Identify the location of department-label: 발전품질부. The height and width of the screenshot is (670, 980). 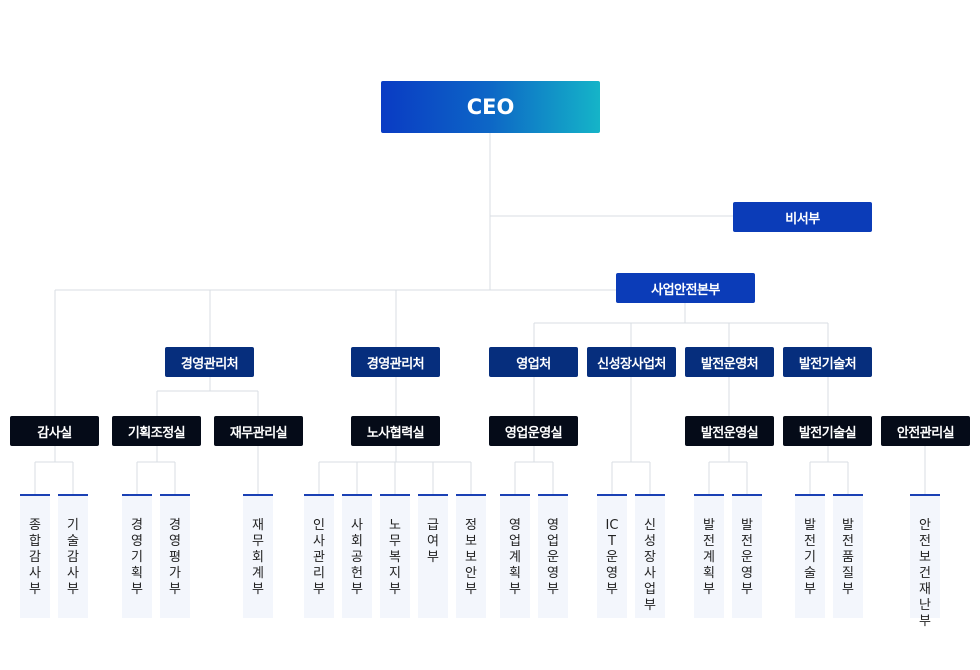
(848, 557).